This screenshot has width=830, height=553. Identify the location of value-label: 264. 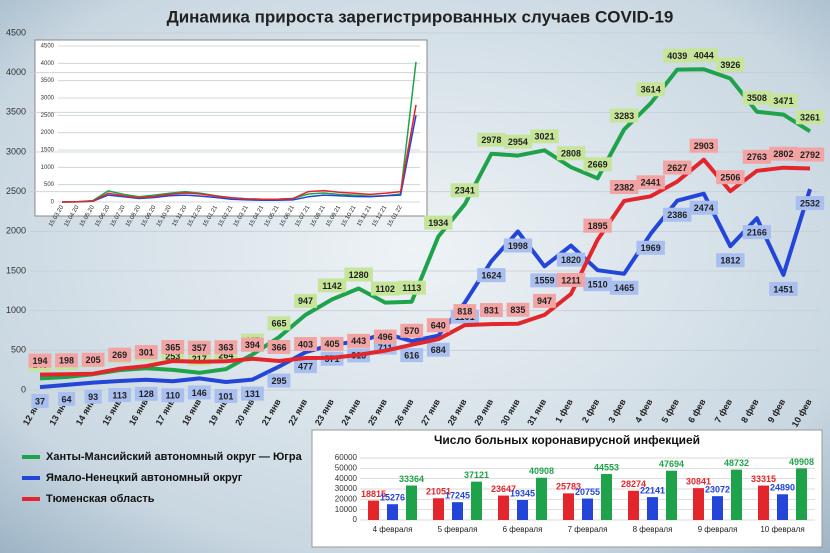
(225, 355).